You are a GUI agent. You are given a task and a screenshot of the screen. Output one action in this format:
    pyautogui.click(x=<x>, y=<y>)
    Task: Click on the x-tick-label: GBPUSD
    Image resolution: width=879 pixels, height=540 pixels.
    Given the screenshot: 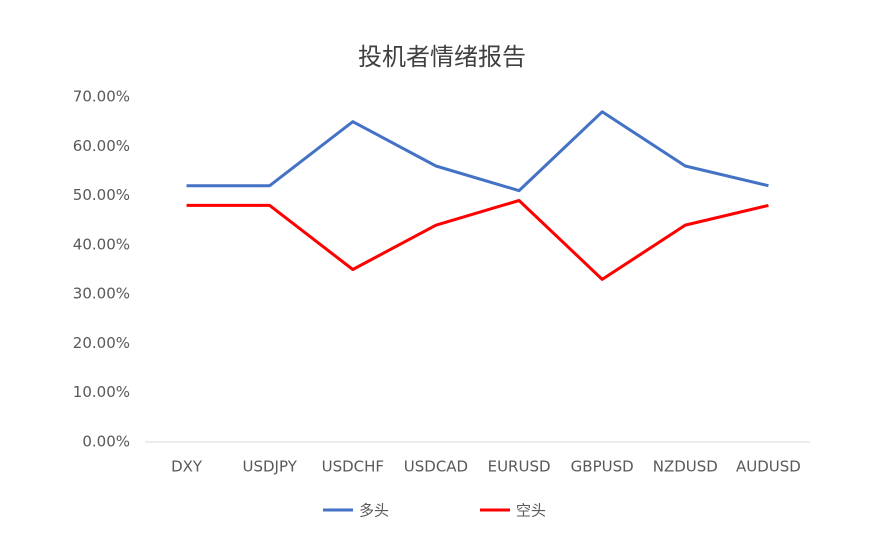 What is the action you would take?
    pyautogui.click(x=602, y=467)
    